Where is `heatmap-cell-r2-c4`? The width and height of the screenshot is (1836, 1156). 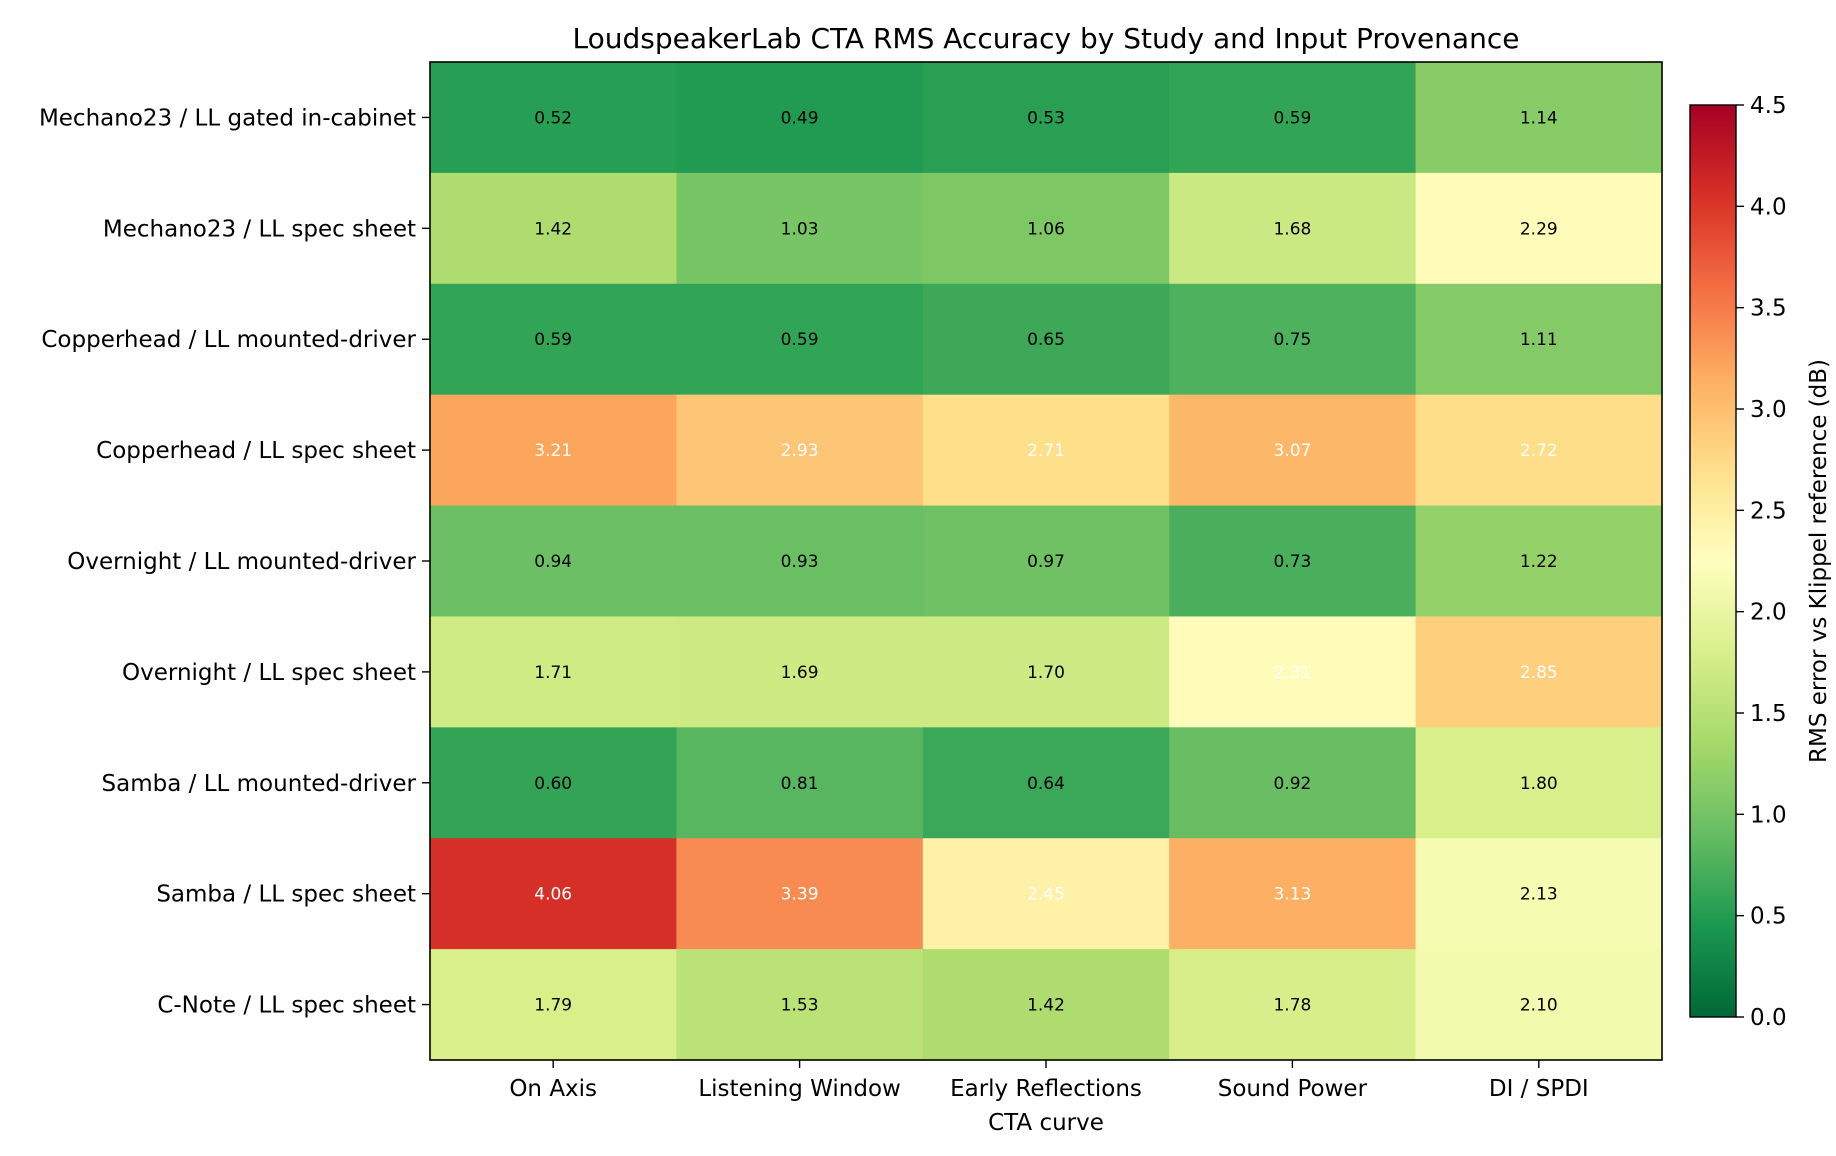 heatmap-cell-r2-c4 is located at coordinates (1539, 339).